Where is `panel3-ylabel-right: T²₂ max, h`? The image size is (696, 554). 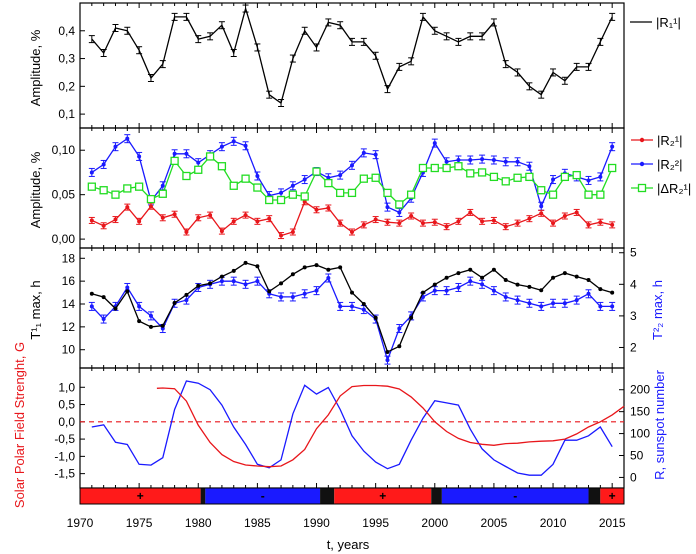 panel3-ylabel-right: T²₂ max, h is located at coordinates (657, 310).